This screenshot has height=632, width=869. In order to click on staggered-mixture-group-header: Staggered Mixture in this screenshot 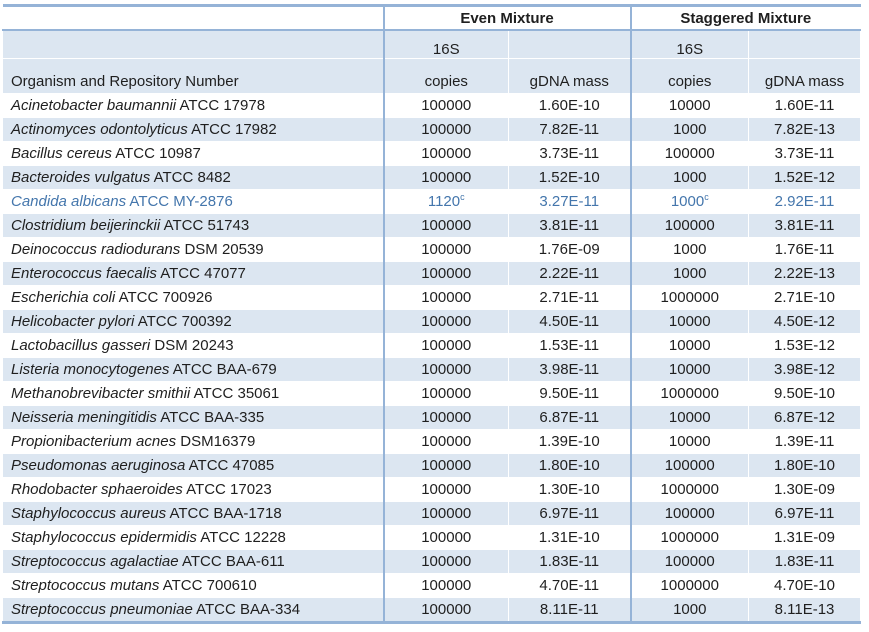, I will do `click(745, 18)`.